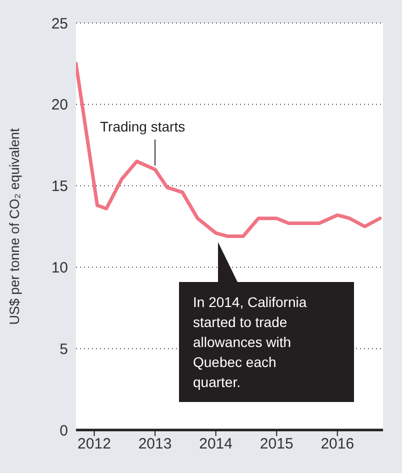 The height and width of the screenshot is (473, 402). What do you see at coordinates (59, 23) in the screenshot?
I see `y-tick-label: 25` at bounding box center [59, 23].